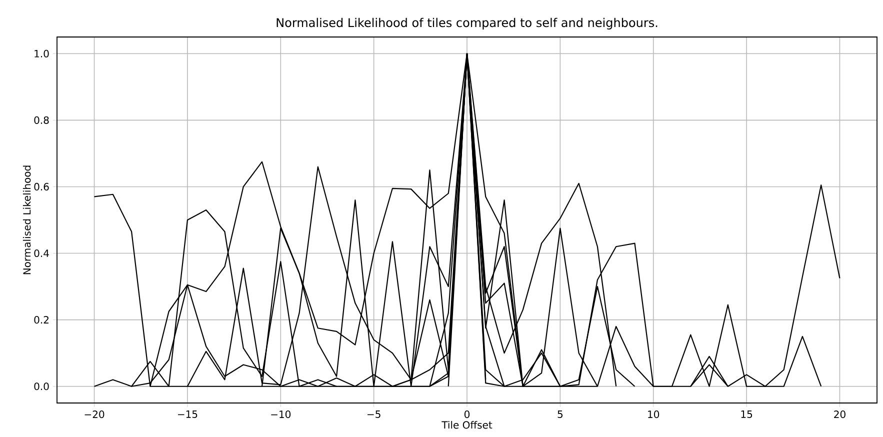 This screenshot has height=437, width=883. Describe the element at coordinates (560, 414) in the screenshot. I see `x-tick-label: 5` at that location.